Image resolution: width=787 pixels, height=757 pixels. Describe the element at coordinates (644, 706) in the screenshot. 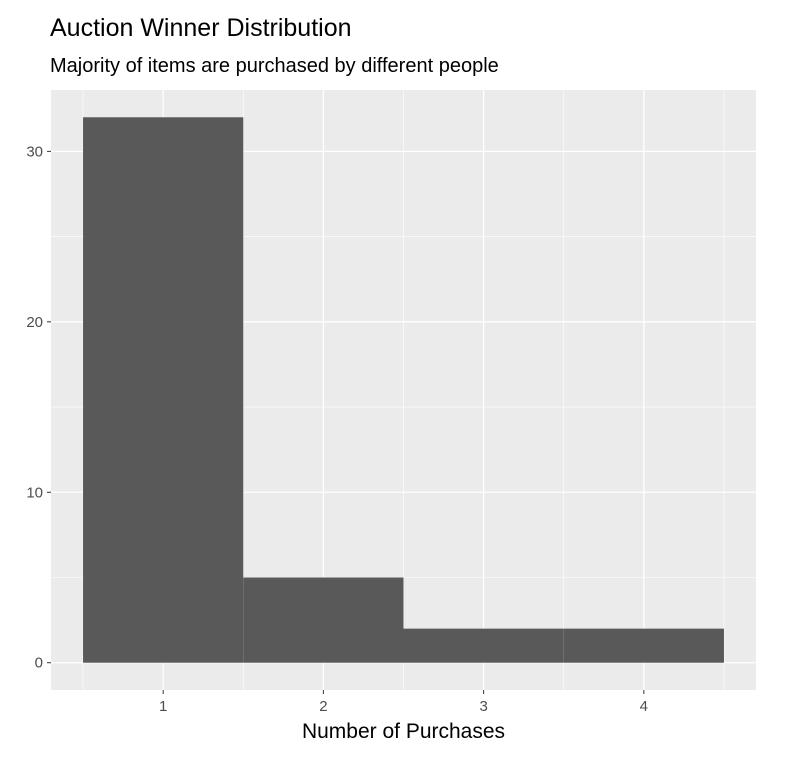

I see `x-tick-label: 4` at that location.